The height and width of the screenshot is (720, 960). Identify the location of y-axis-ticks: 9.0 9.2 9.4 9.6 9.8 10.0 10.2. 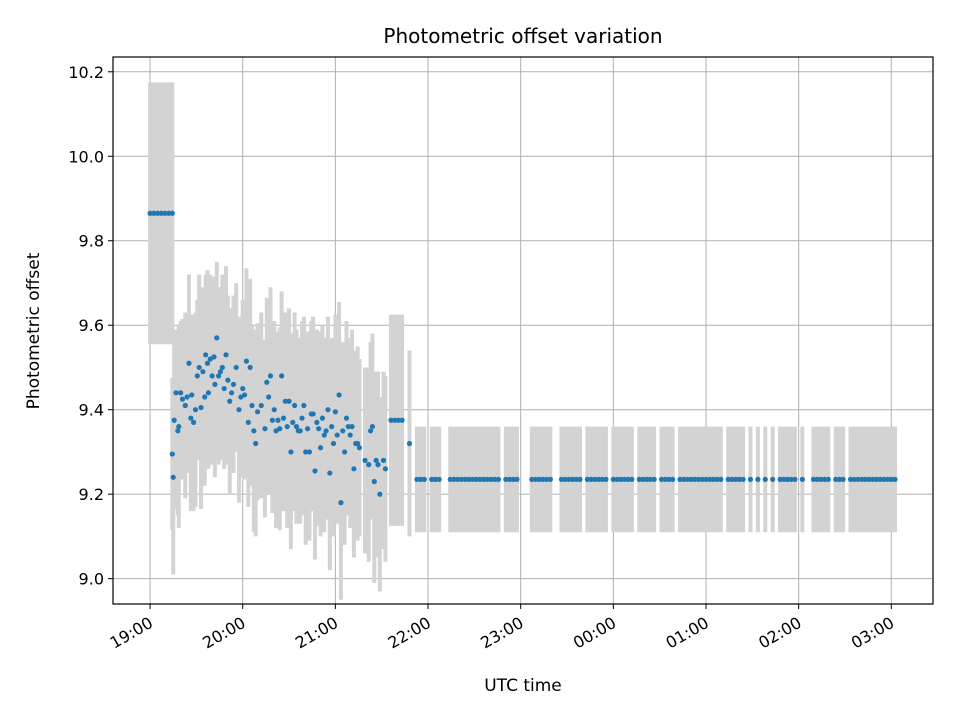
(90, 326).